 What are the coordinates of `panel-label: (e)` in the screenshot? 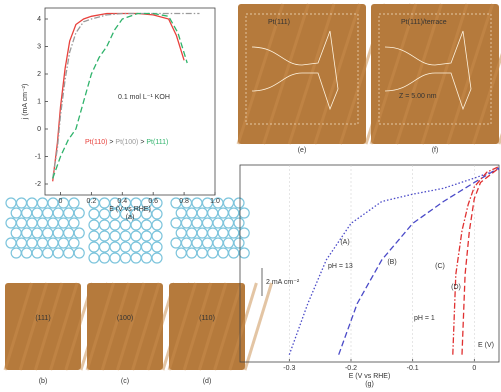 It's located at (302, 150).